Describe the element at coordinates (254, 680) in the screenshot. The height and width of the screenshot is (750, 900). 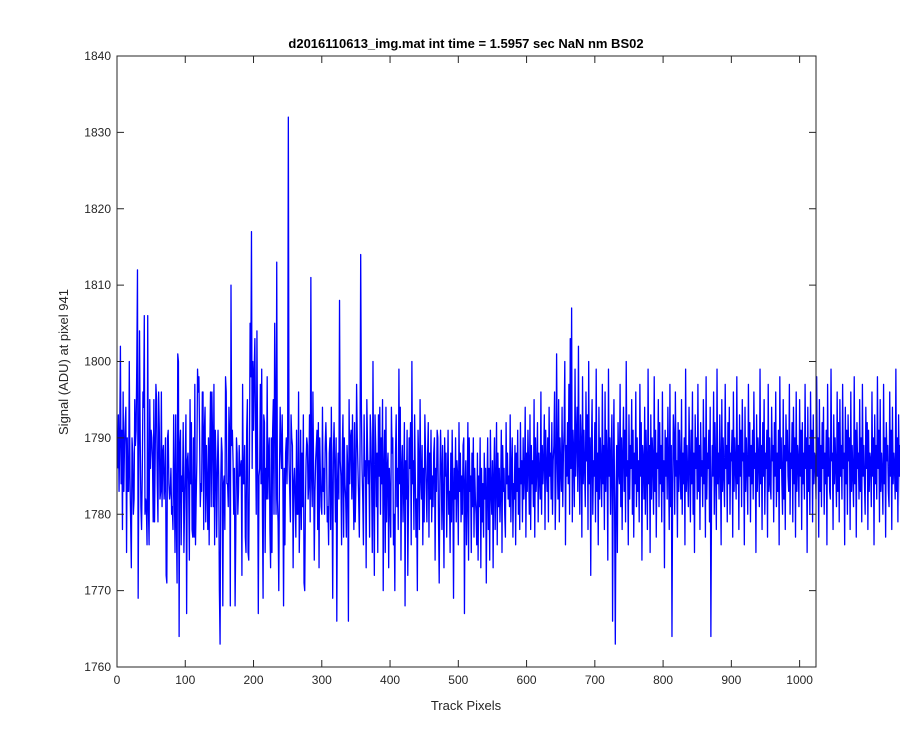
I see `x-tick-label: 200` at that location.